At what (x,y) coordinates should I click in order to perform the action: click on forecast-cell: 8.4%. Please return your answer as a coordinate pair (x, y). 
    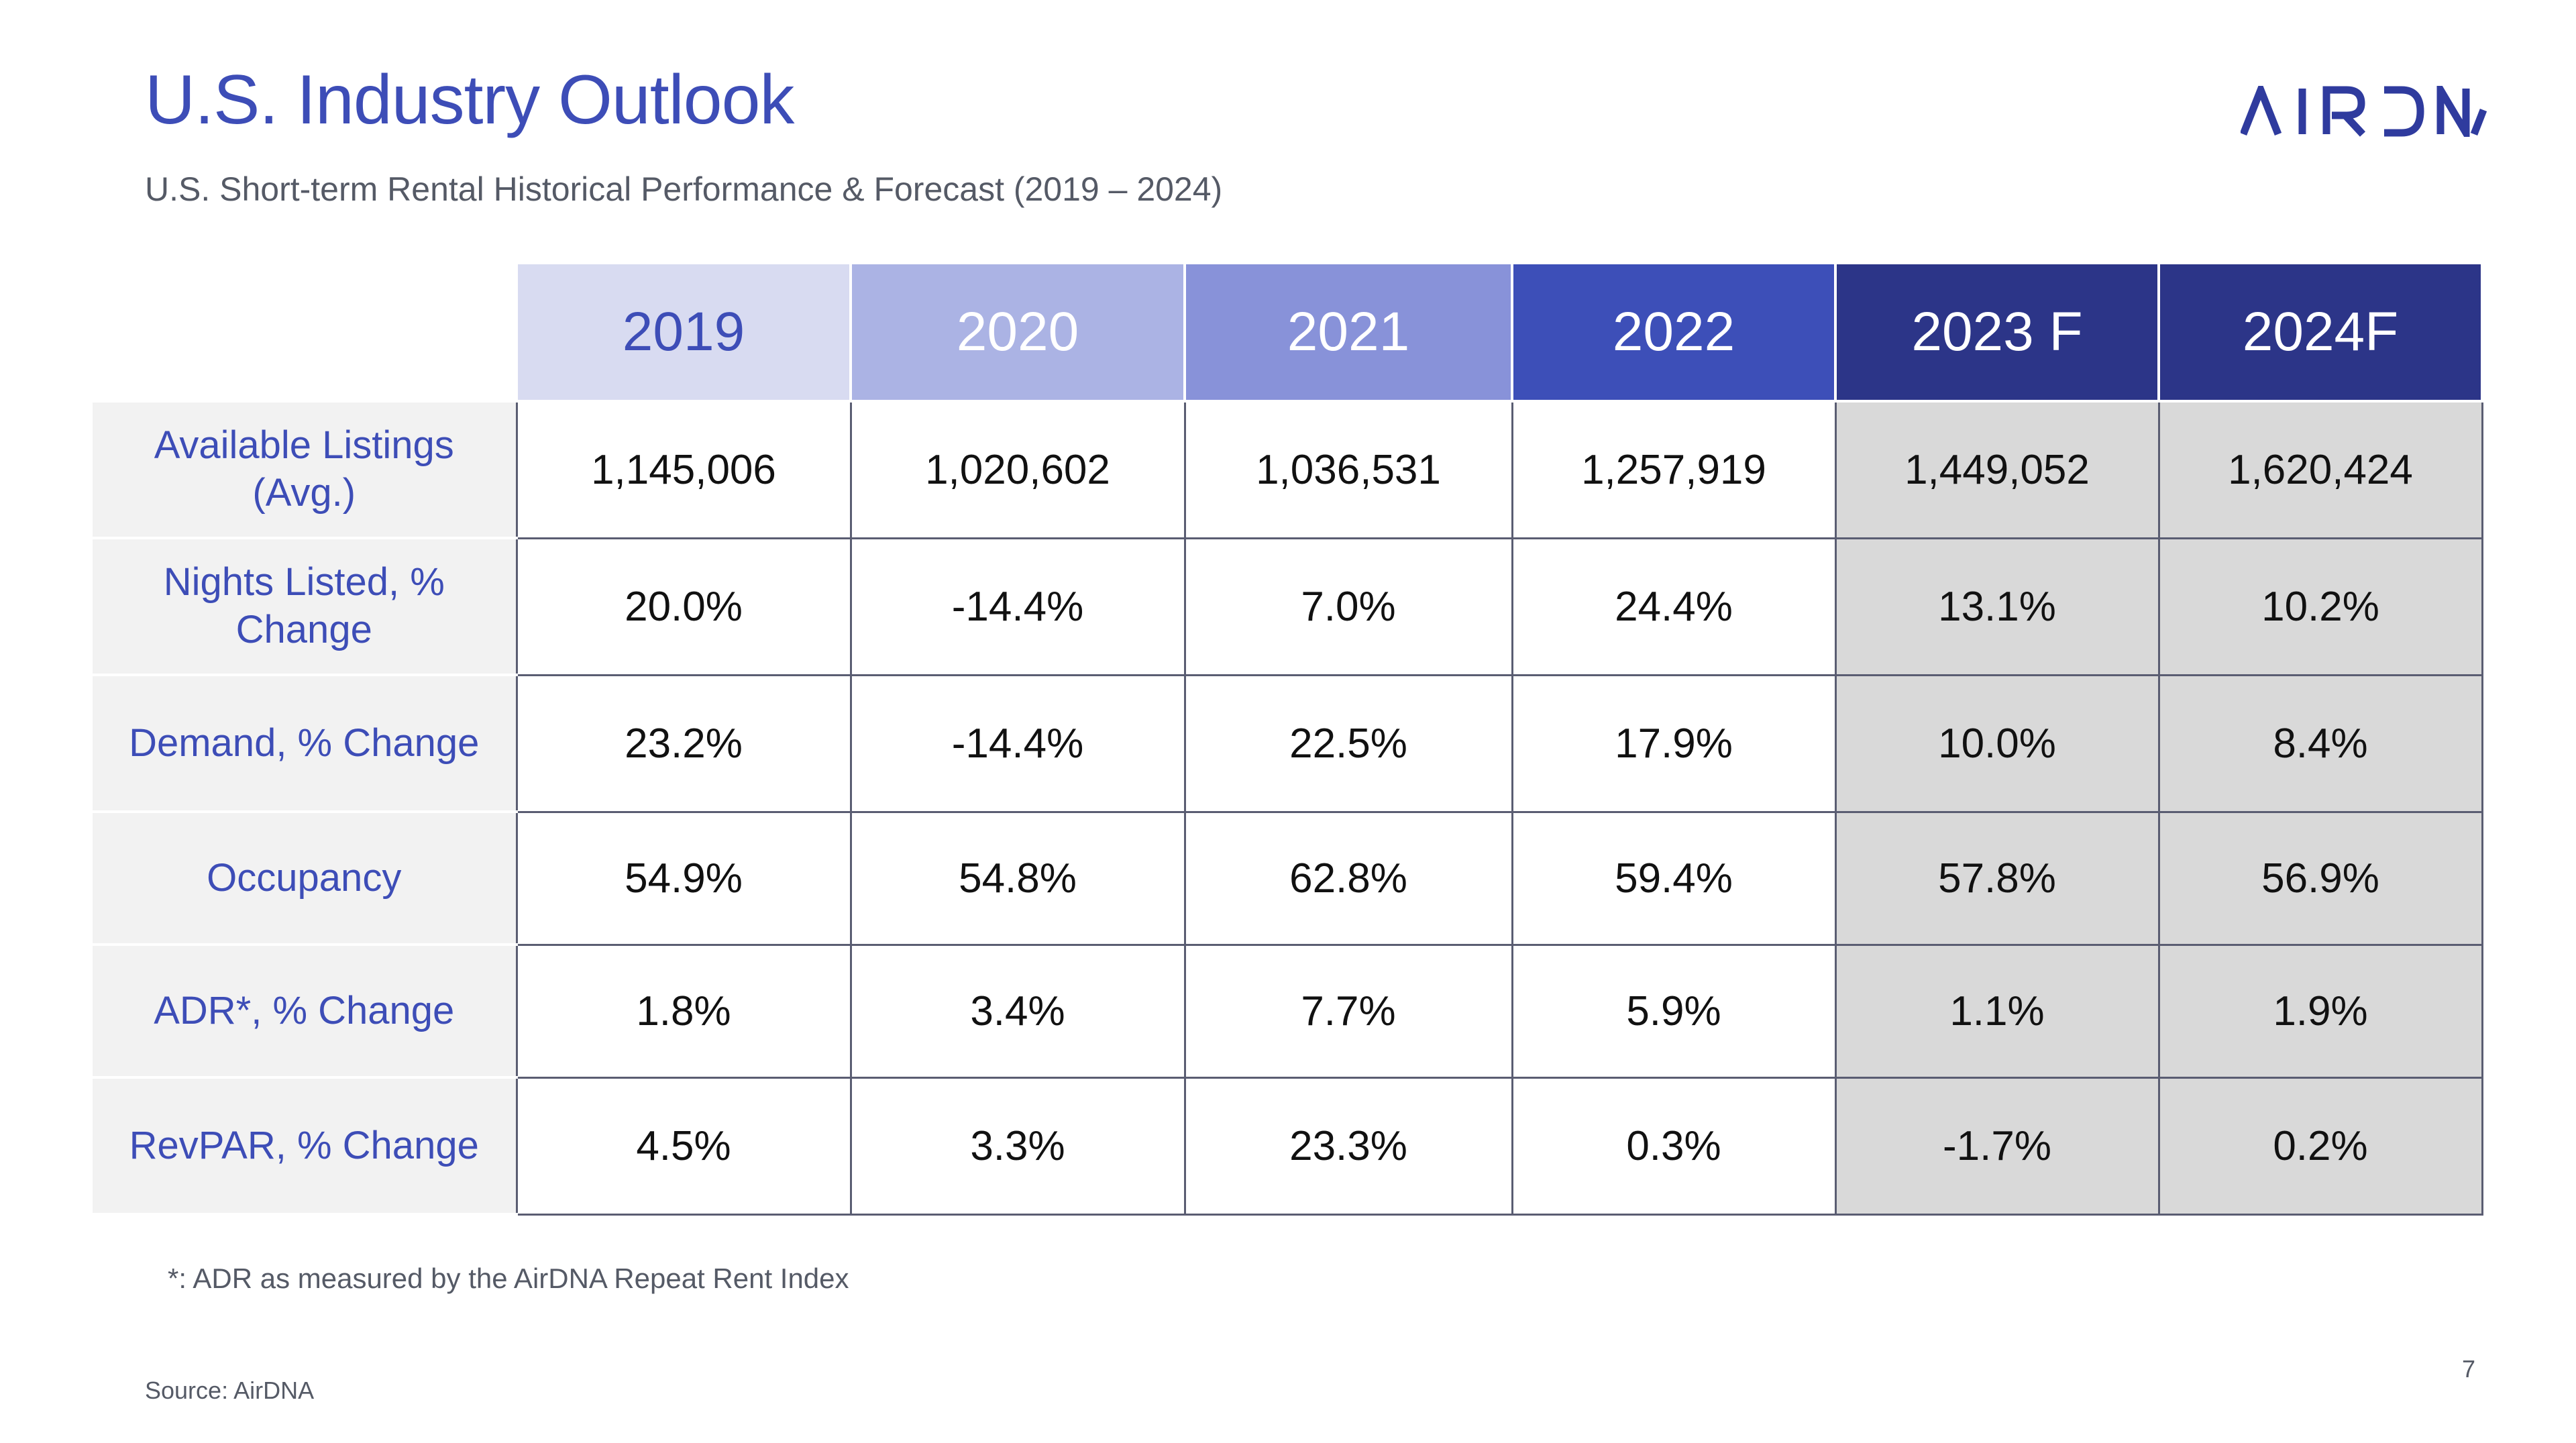
    Looking at the image, I should click on (2320, 744).